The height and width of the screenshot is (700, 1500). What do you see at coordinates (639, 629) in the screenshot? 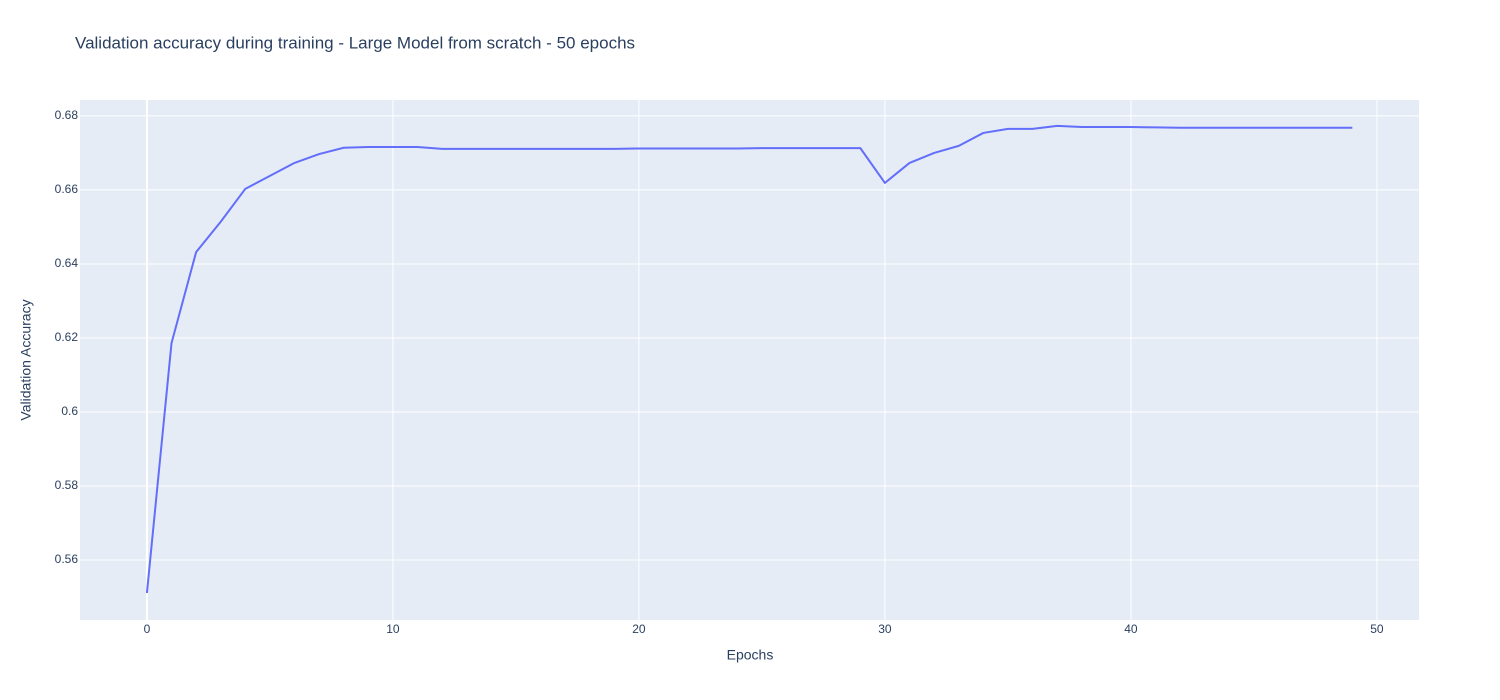
I see `x-tick-label: 20` at bounding box center [639, 629].